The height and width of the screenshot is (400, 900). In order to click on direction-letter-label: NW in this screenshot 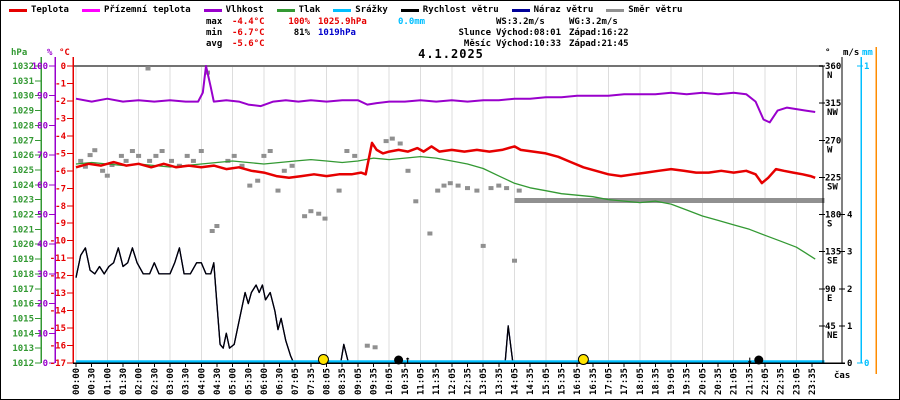, I will do `click(832, 113)`.